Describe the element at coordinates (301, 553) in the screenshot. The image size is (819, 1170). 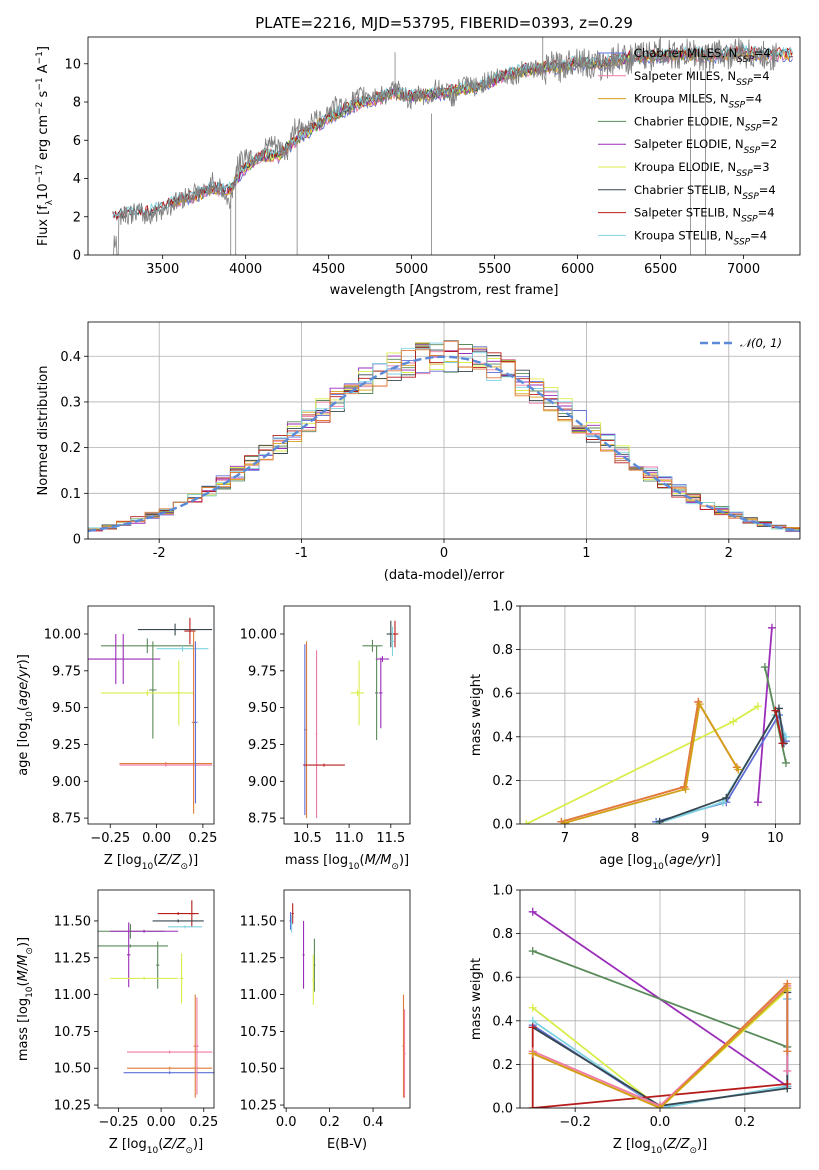
I see `x-tick-label: -1` at that location.